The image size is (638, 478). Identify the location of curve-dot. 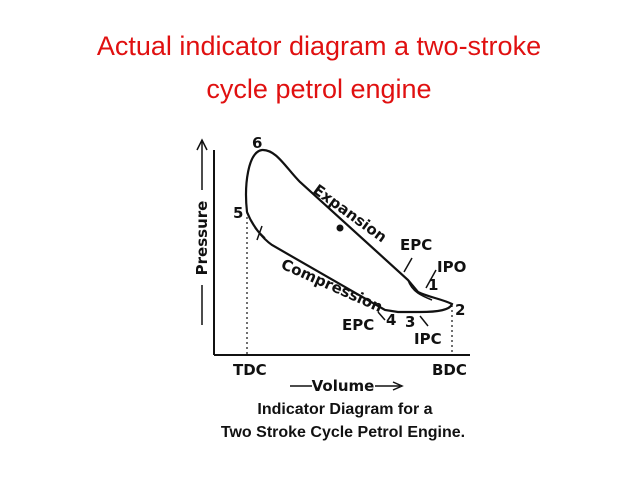
(340, 228).